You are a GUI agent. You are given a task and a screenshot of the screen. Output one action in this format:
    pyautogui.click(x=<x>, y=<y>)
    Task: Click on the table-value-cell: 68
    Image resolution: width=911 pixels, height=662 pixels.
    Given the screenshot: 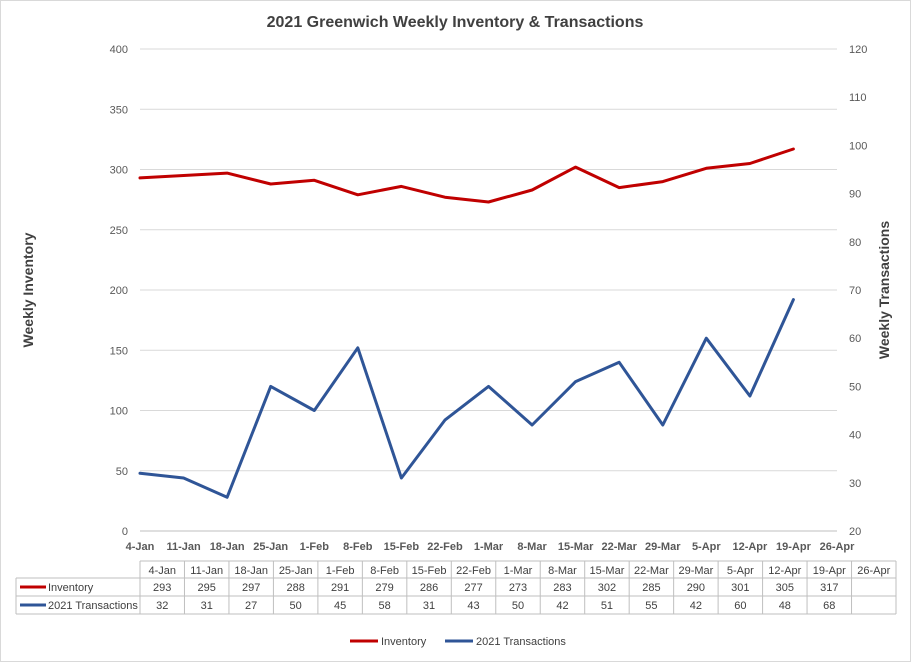 What is the action you would take?
    pyautogui.click(x=829, y=606)
    